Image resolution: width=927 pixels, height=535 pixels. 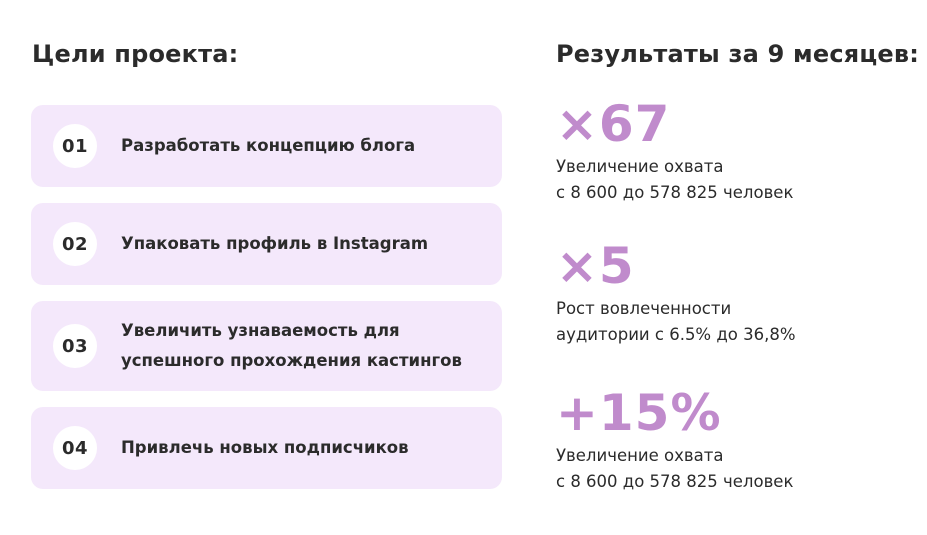 I want to click on goal-card: 02 Упаковать профиль в Instagram, so click(x=266, y=244).